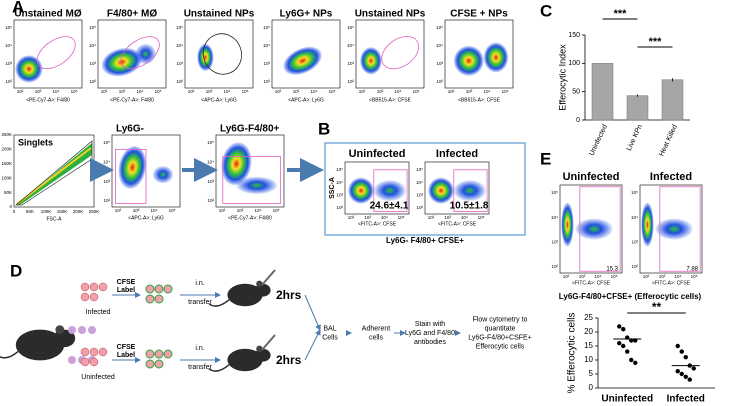 Image resolution: width=741 pixels, height=406 pixels. I want to click on singlets-y-tick: 150K, so click(6, 163).